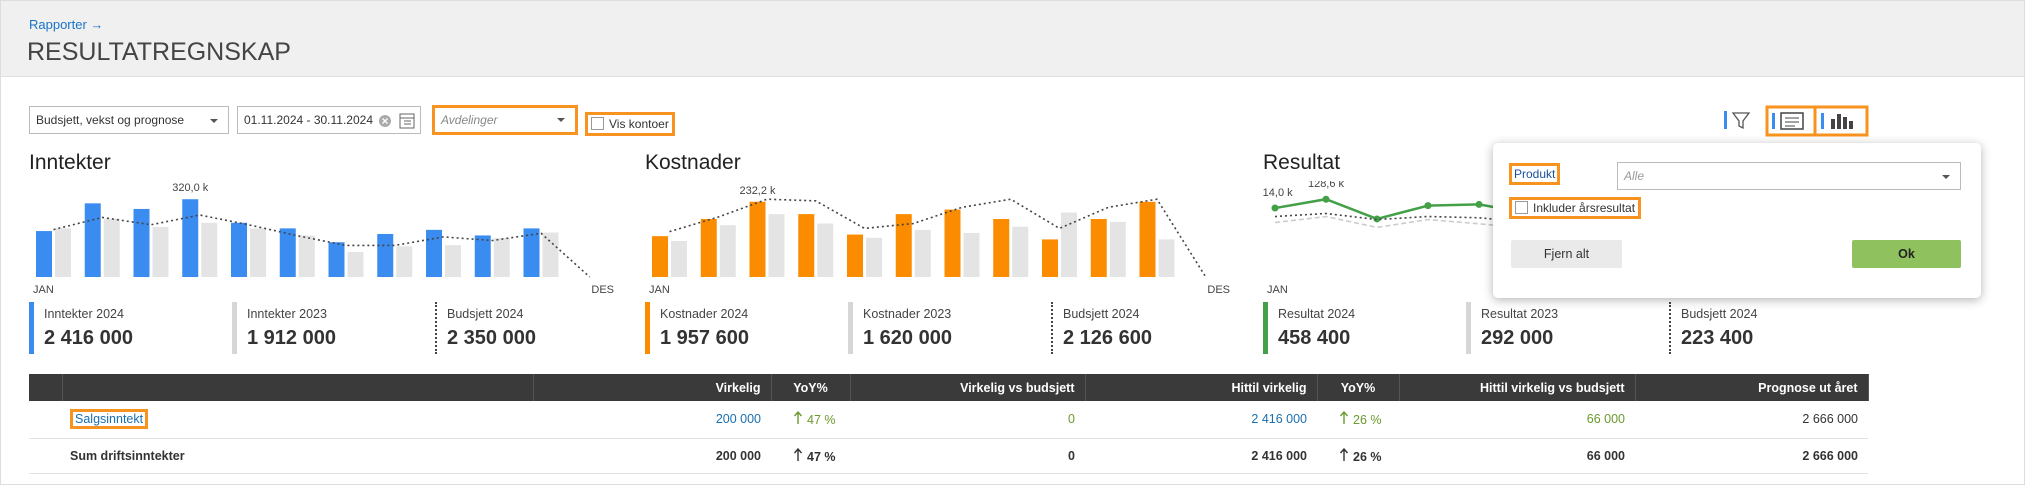 The height and width of the screenshot is (485, 2025). I want to click on kpi-value: 1 620 000, so click(907, 338).